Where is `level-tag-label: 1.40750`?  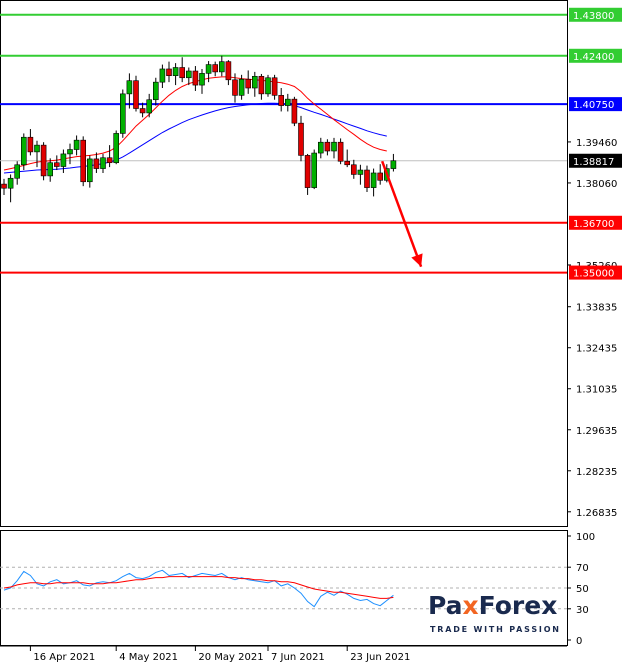
level-tag-label: 1.40750 is located at coordinates (593, 105).